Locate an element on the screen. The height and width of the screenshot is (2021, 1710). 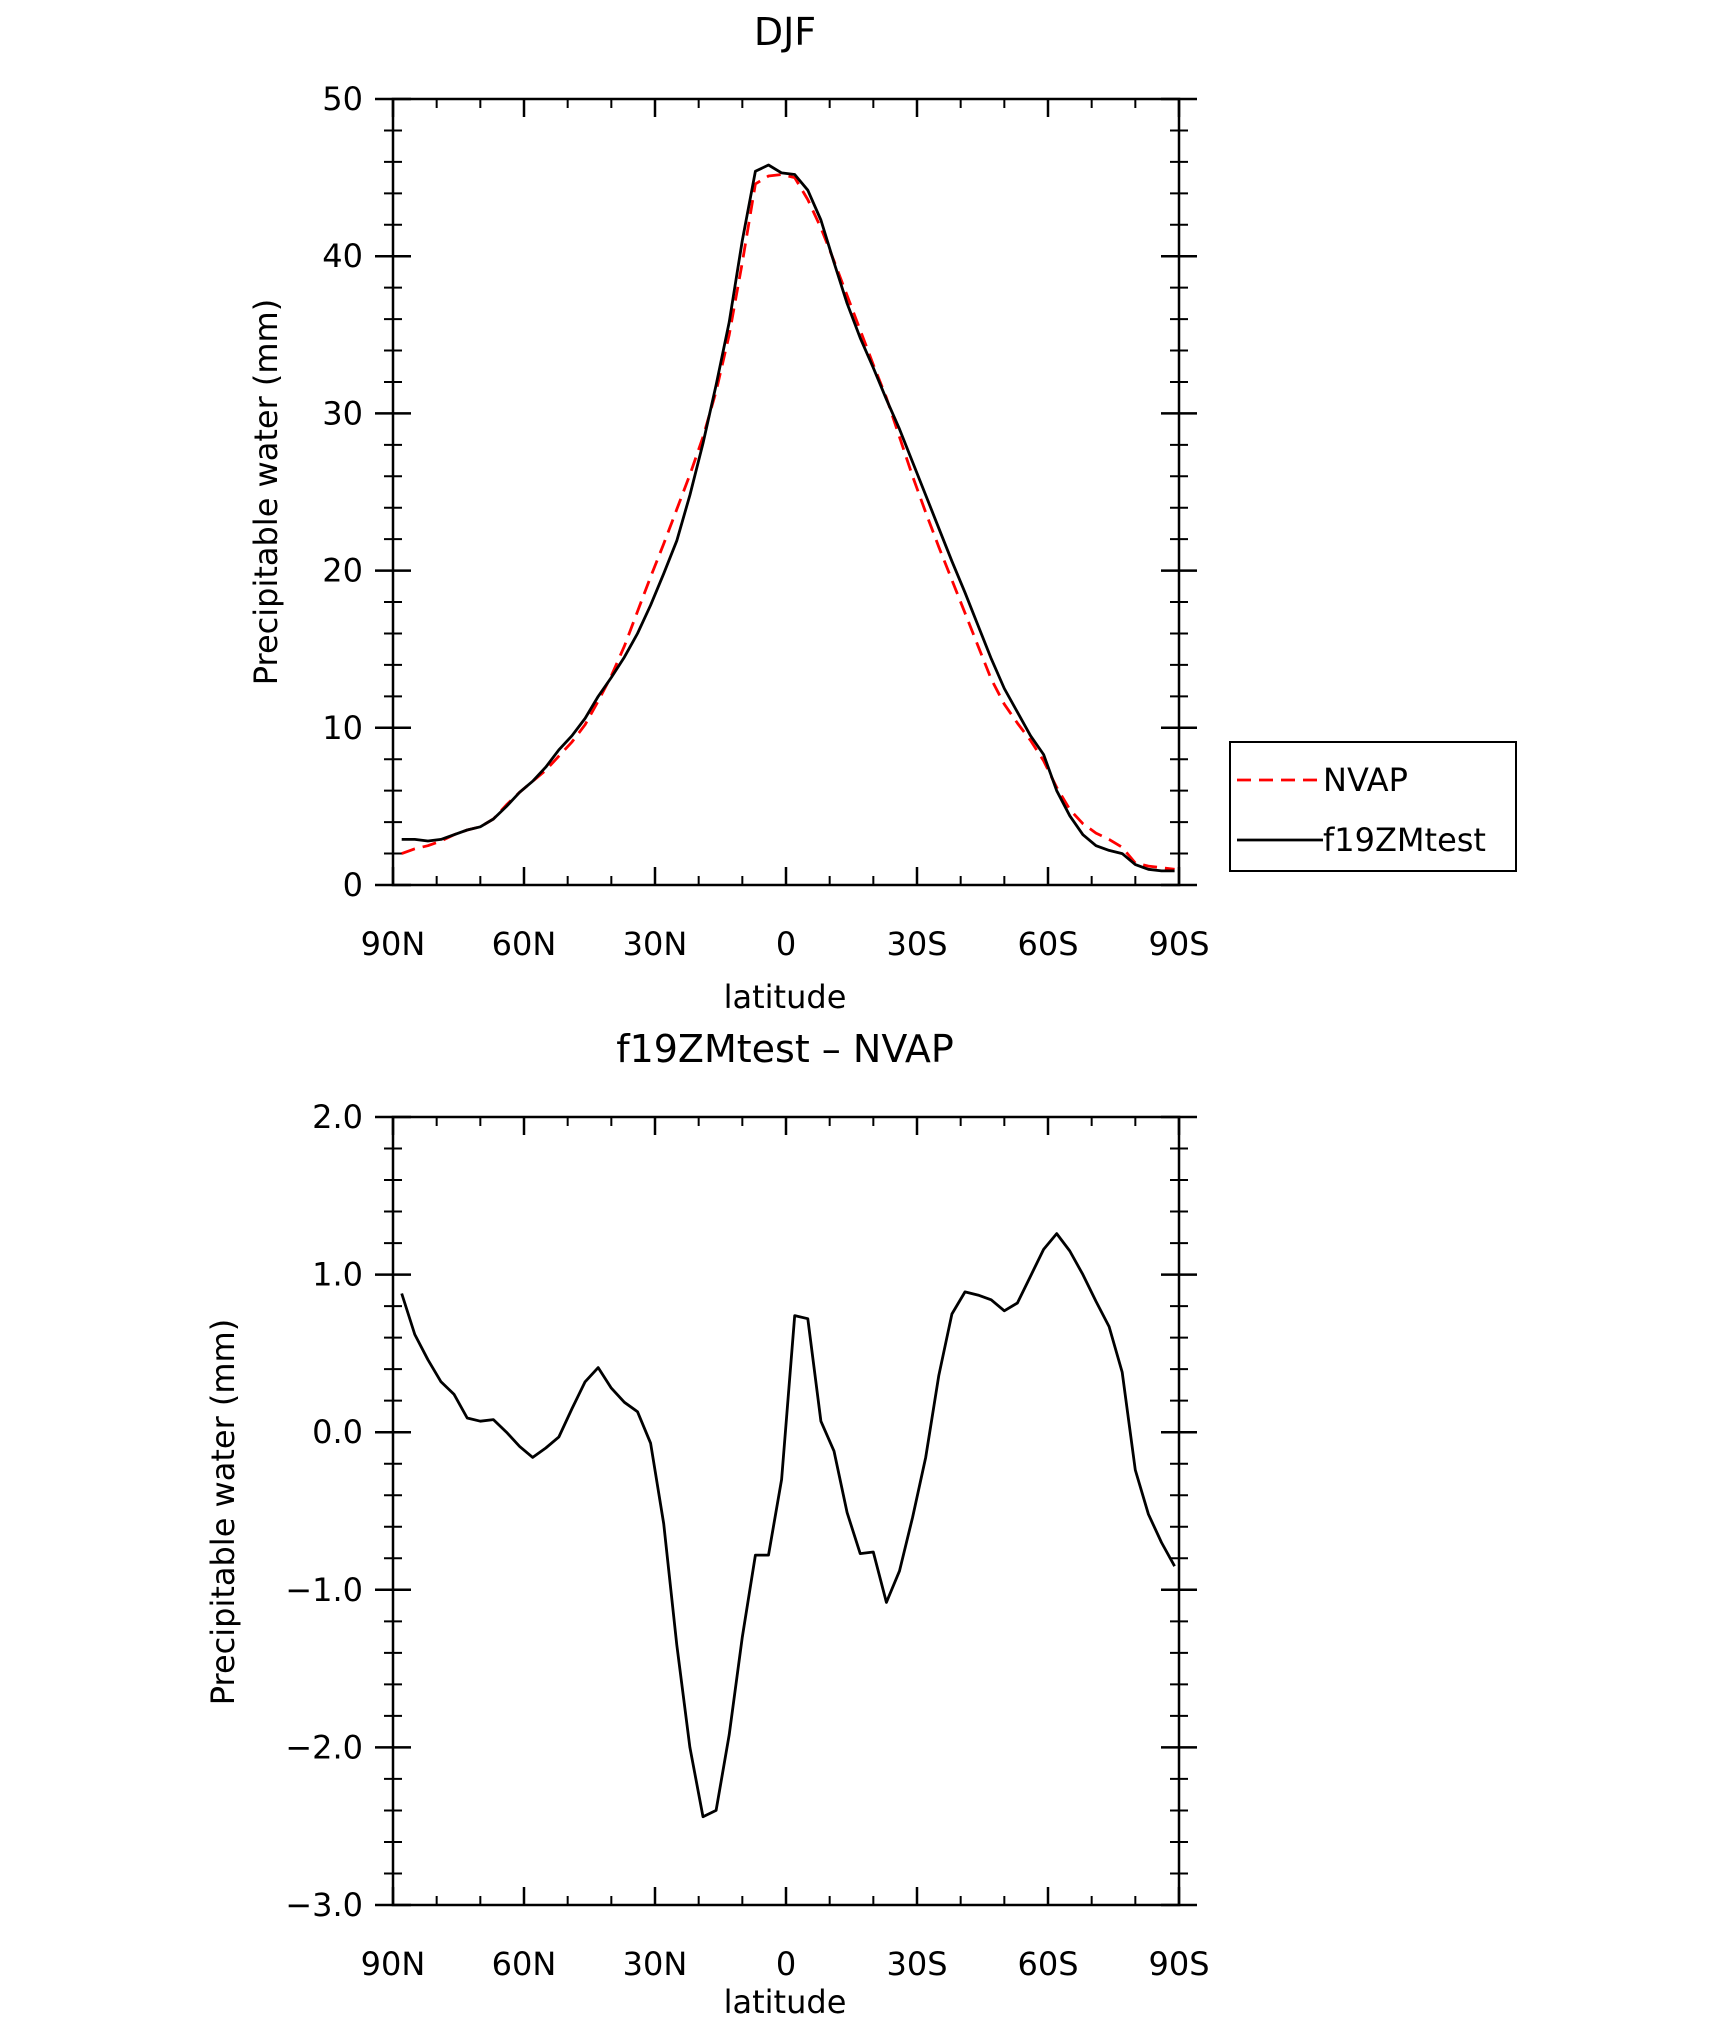
y-tick-label: 20 is located at coordinates (342, 571).